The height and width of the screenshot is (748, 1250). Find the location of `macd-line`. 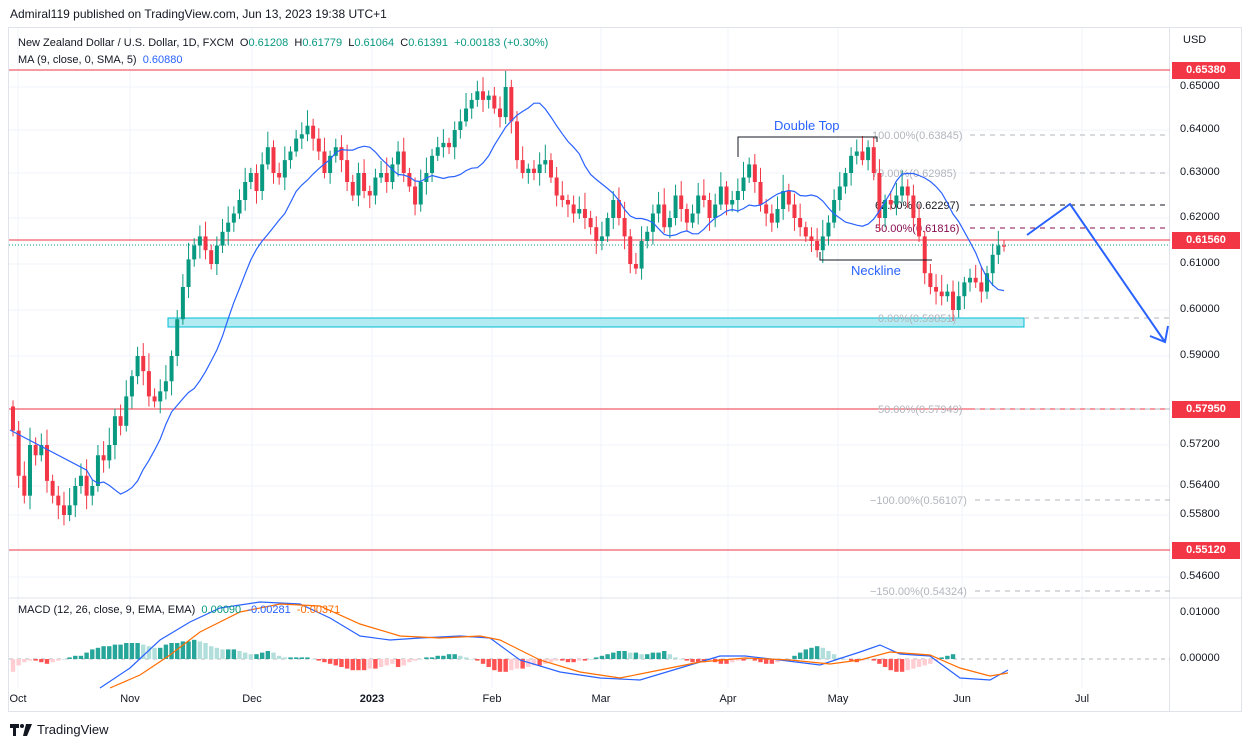

macd-line is located at coordinates (554, 645).